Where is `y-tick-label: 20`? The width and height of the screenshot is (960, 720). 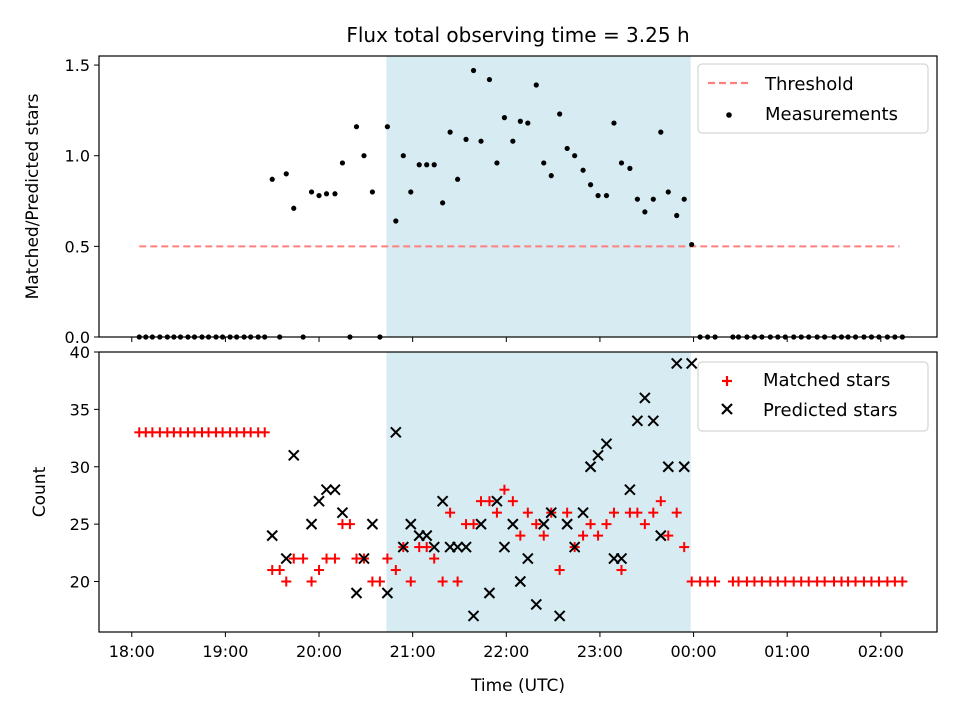
y-tick-label: 20 is located at coordinates (80, 582).